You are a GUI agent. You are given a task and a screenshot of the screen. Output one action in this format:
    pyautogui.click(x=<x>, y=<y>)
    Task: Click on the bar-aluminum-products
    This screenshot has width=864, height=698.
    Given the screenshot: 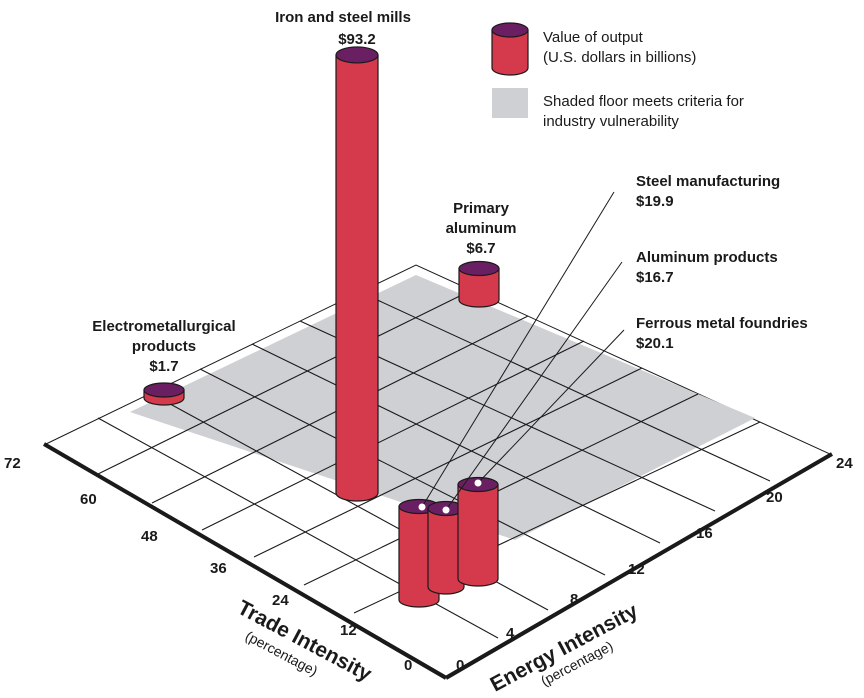 What is the action you would take?
    pyautogui.click(x=446, y=547)
    